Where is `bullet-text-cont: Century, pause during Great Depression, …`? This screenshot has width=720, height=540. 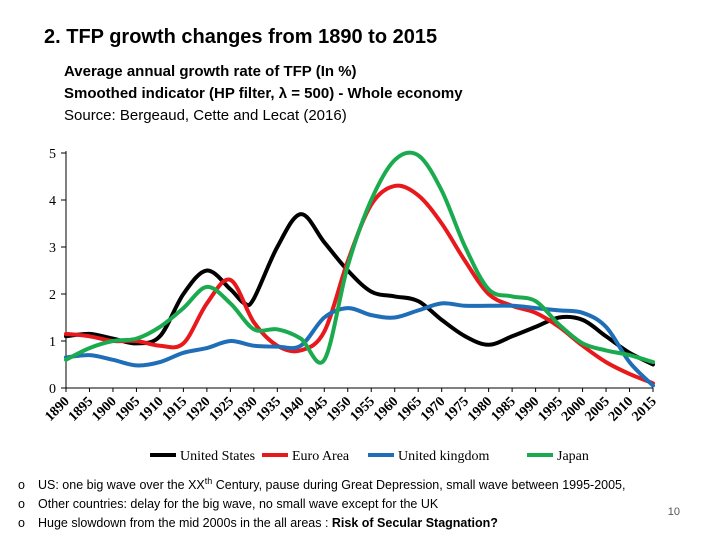 bullet-text-cont: Century, pause during Great Depression, … is located at coordinates (419, 485).